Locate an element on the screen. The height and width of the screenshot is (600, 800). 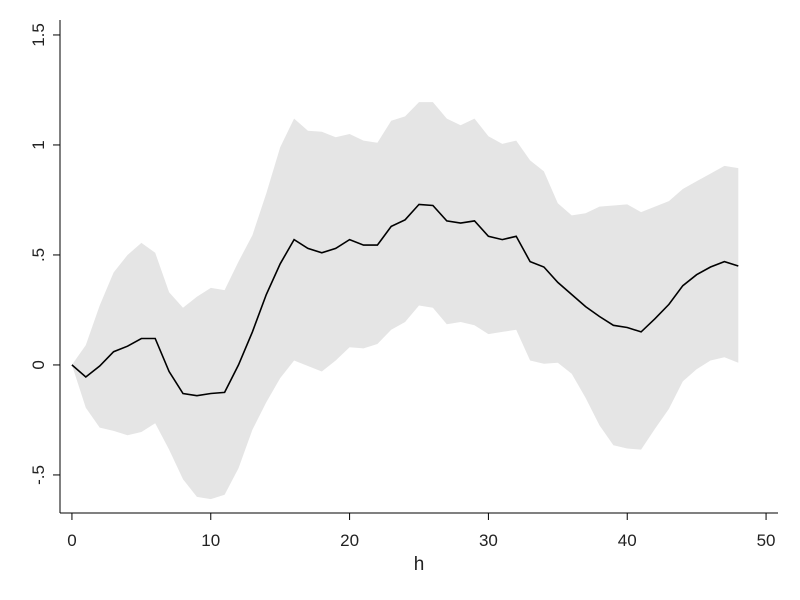
x-tick-label: 50 is located at coordinates (766, 540).